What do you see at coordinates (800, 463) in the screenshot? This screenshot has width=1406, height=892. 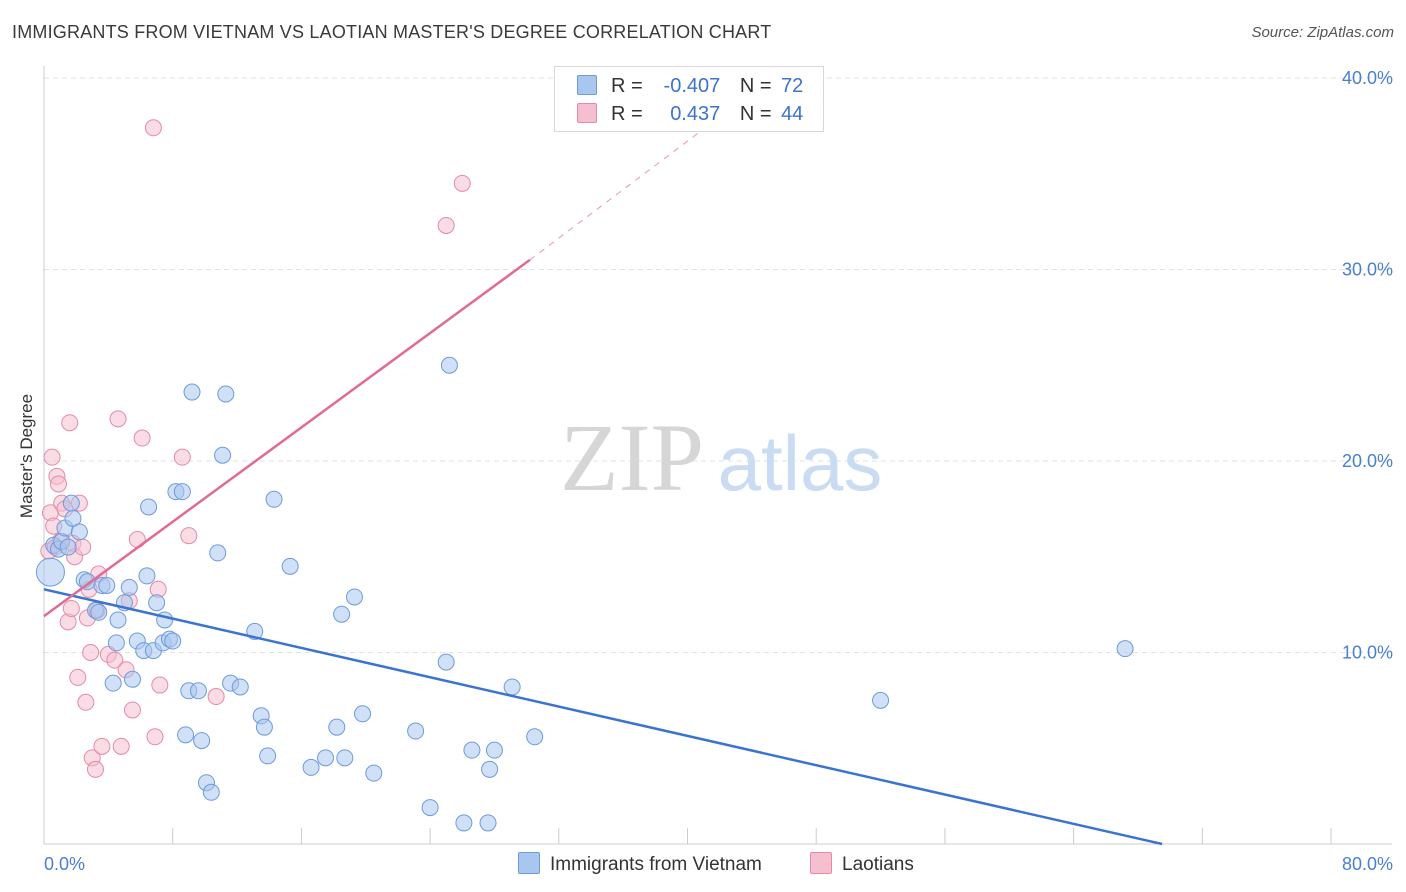 I see `watermark-atlas: atlas` at bounding box center [800, 463].